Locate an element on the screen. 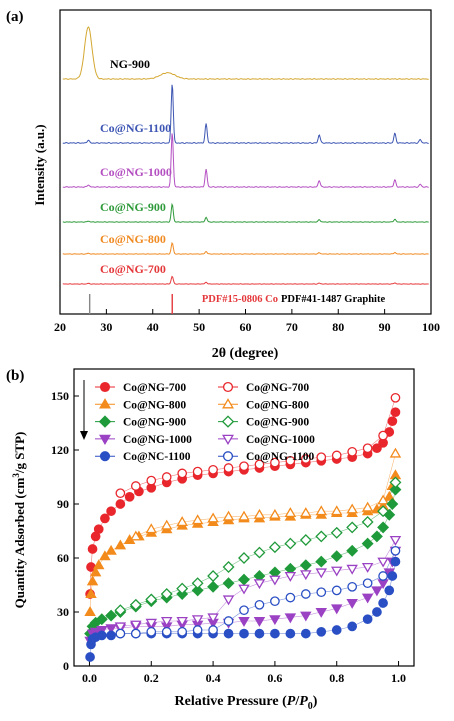  isotherm-line is located at coordinates (265, 495).